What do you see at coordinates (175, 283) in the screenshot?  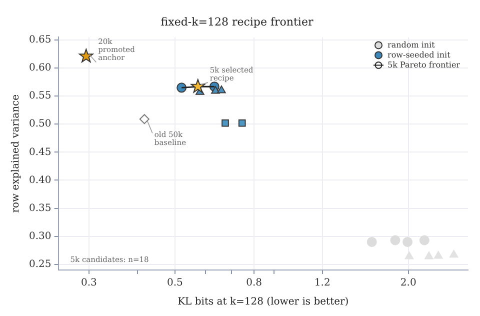 I see `x-tick-label: 0.5` at bounding box center [175, 283].